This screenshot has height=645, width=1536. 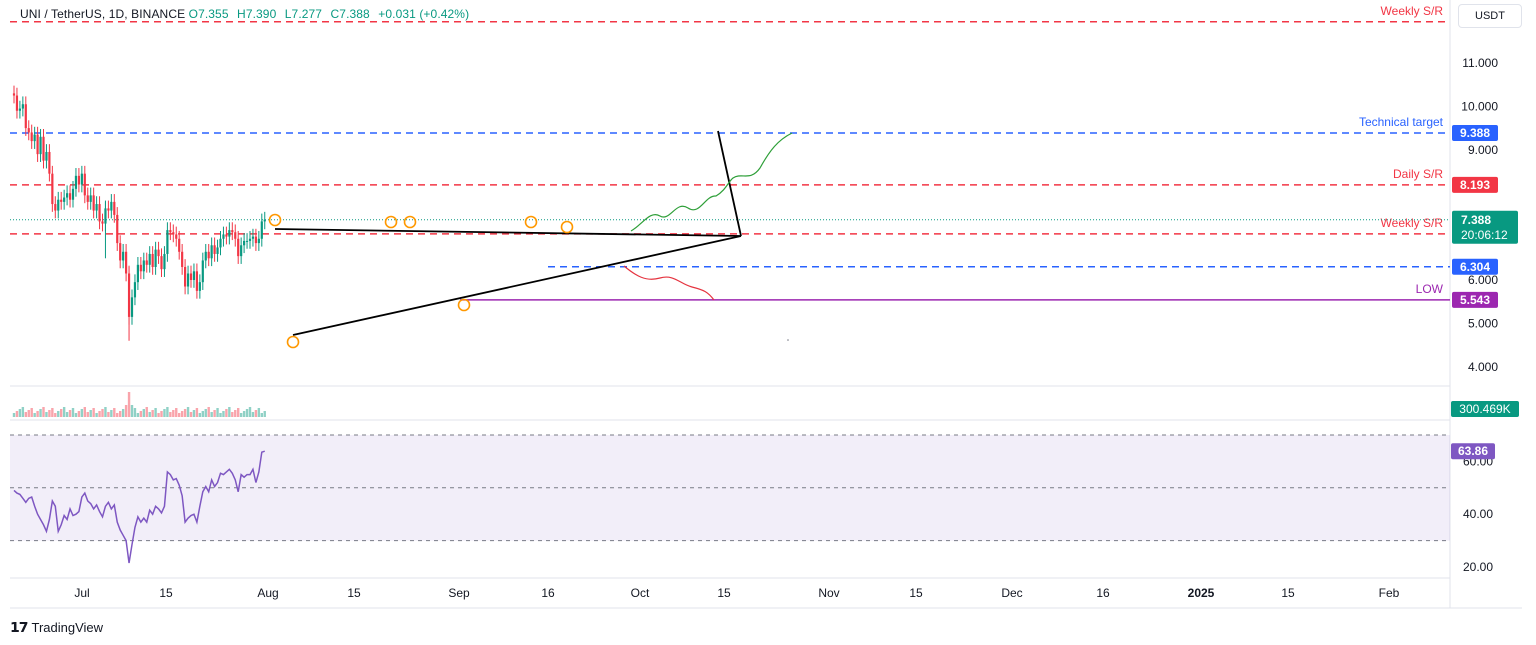 I want to click on time-tick-label: Sep, so click(x=459, y=593).